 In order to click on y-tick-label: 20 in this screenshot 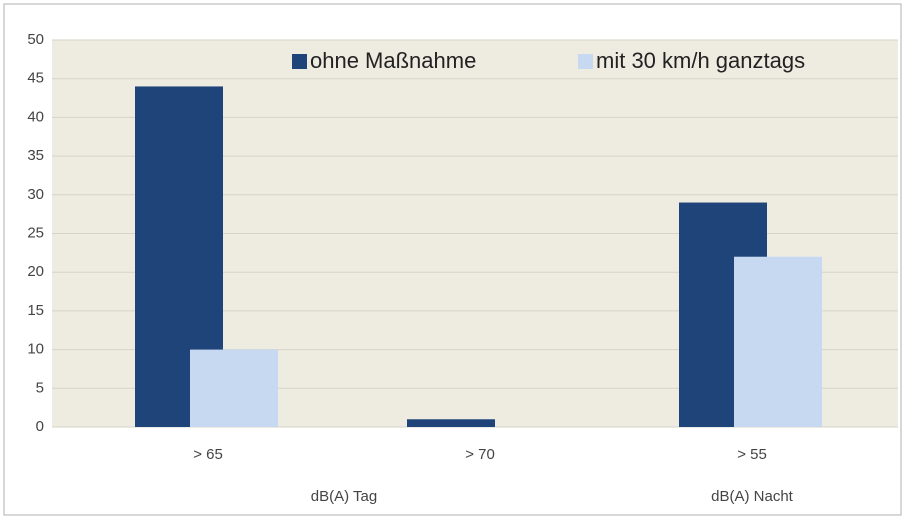, I will do `click(35, 271)`.